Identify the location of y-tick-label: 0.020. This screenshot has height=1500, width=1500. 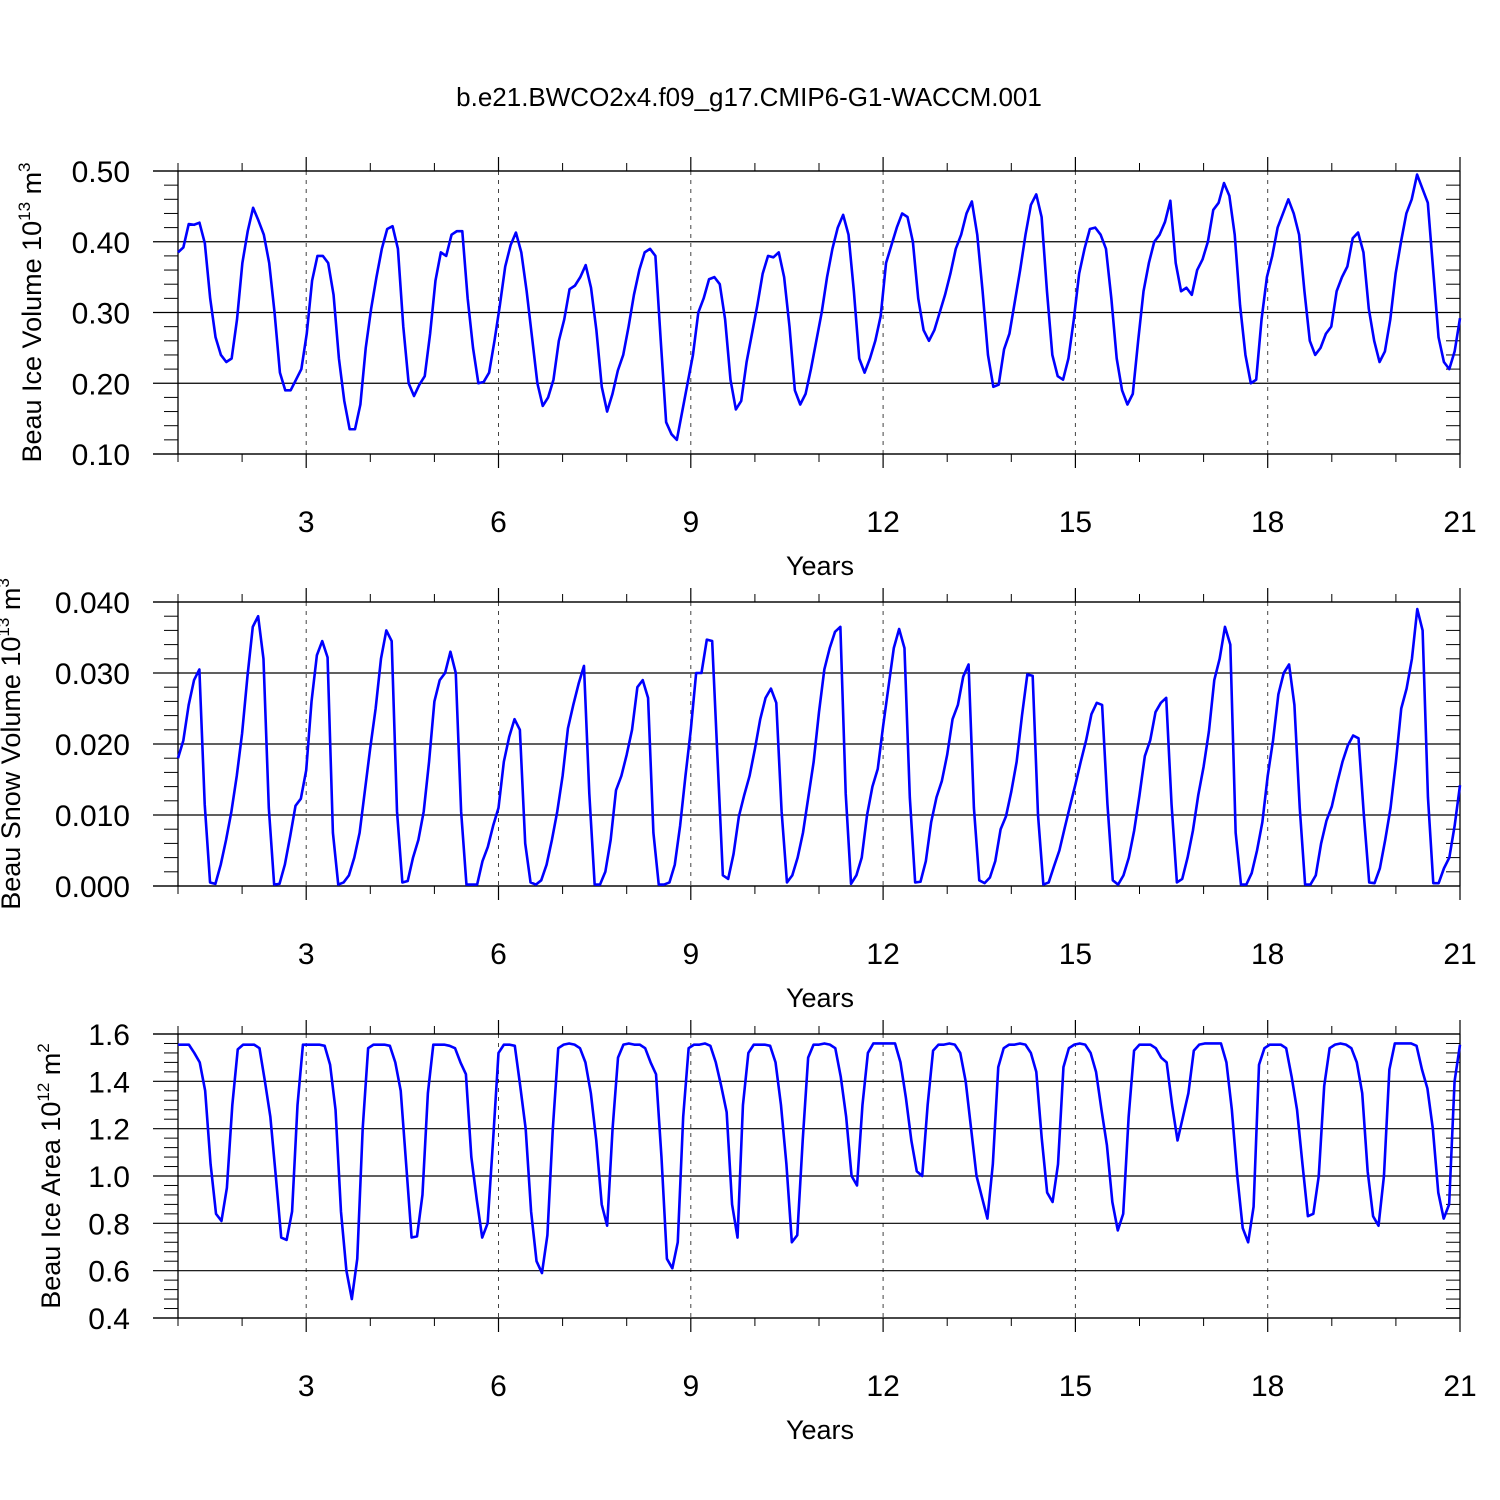
(92, 745).